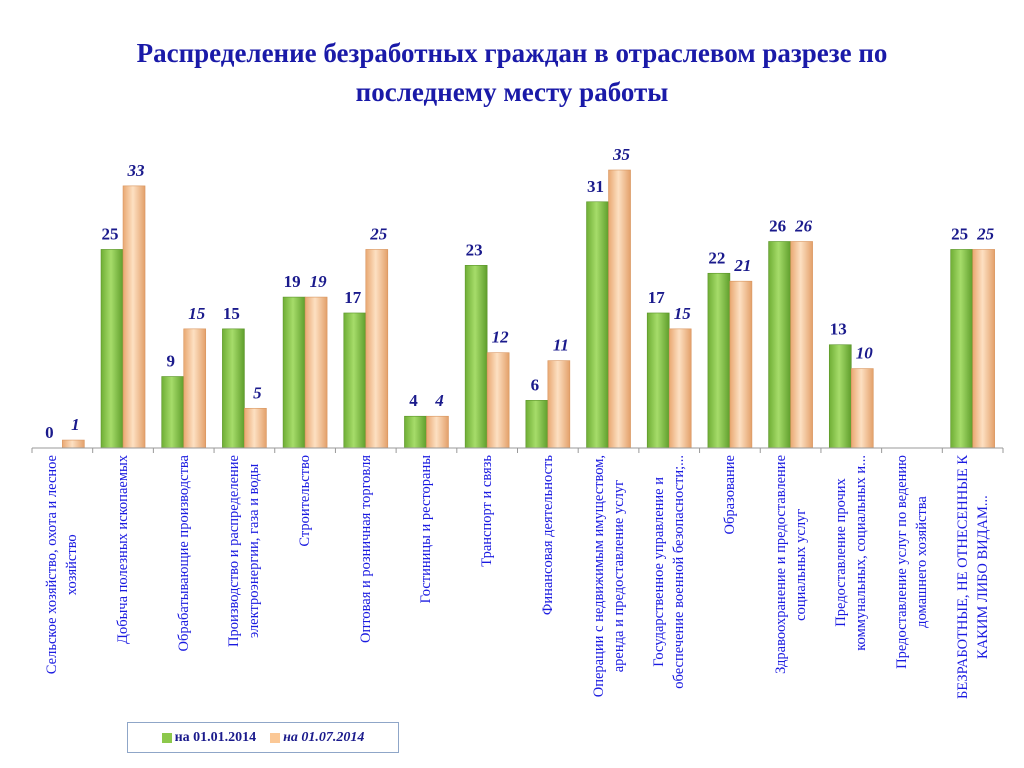 The image size is (1024, 768). What do you see at coordinates (535, 384) in the screenshot?
I see `data-label: 6` at bounding box center [535, 384].